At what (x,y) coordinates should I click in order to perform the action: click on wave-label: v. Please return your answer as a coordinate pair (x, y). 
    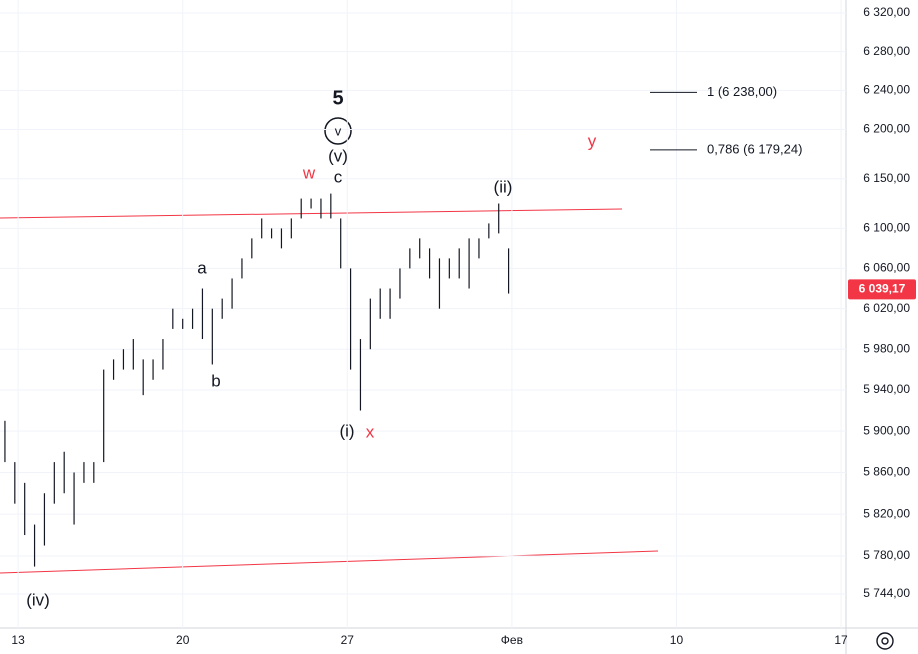
    Looking at the image, I should click on (338, 130).